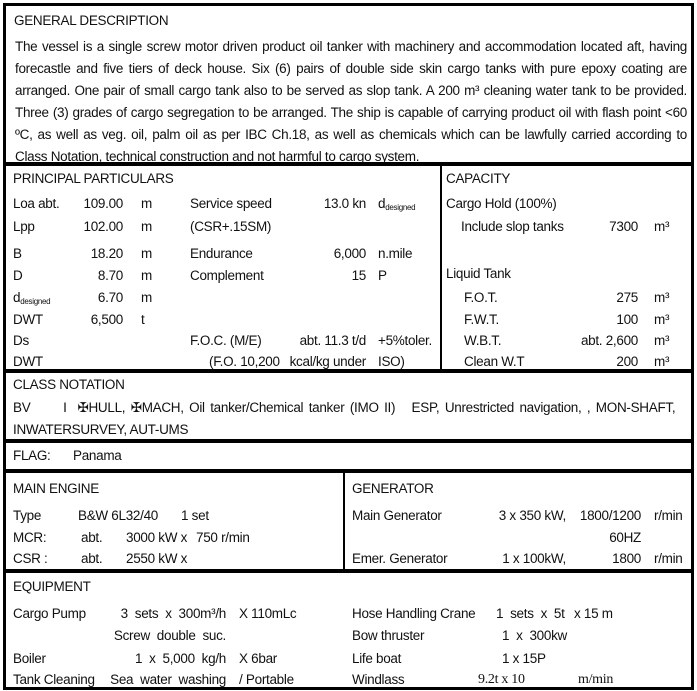 This screenshot has height=691, width=697. Describe the element at coordinates (512, 226) in the screenshot. I see `slop-label: Include slop tanks` at that location.